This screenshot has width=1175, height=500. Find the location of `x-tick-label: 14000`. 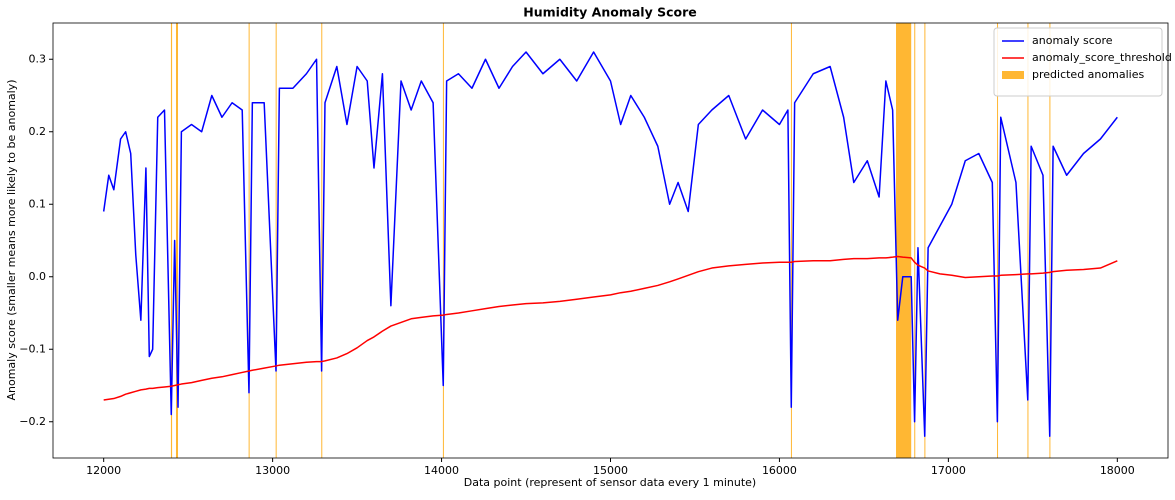

x-tick-label: 14000 is located at coordinates (441, 470).